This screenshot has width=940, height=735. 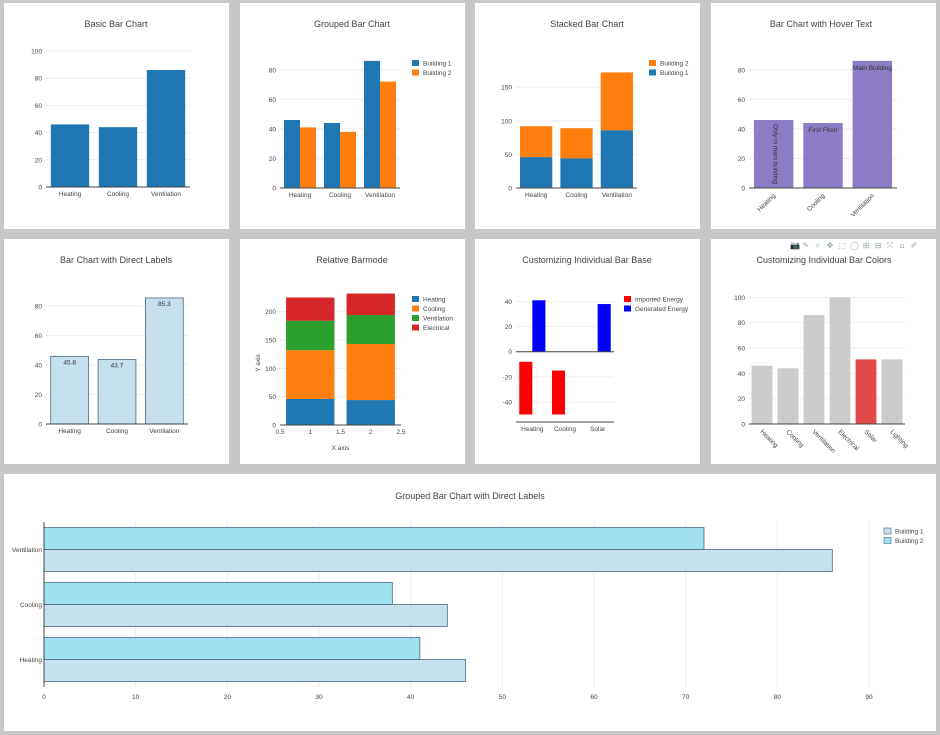 I want to click on edit-icon: ✐, so click(x=914, y=245).